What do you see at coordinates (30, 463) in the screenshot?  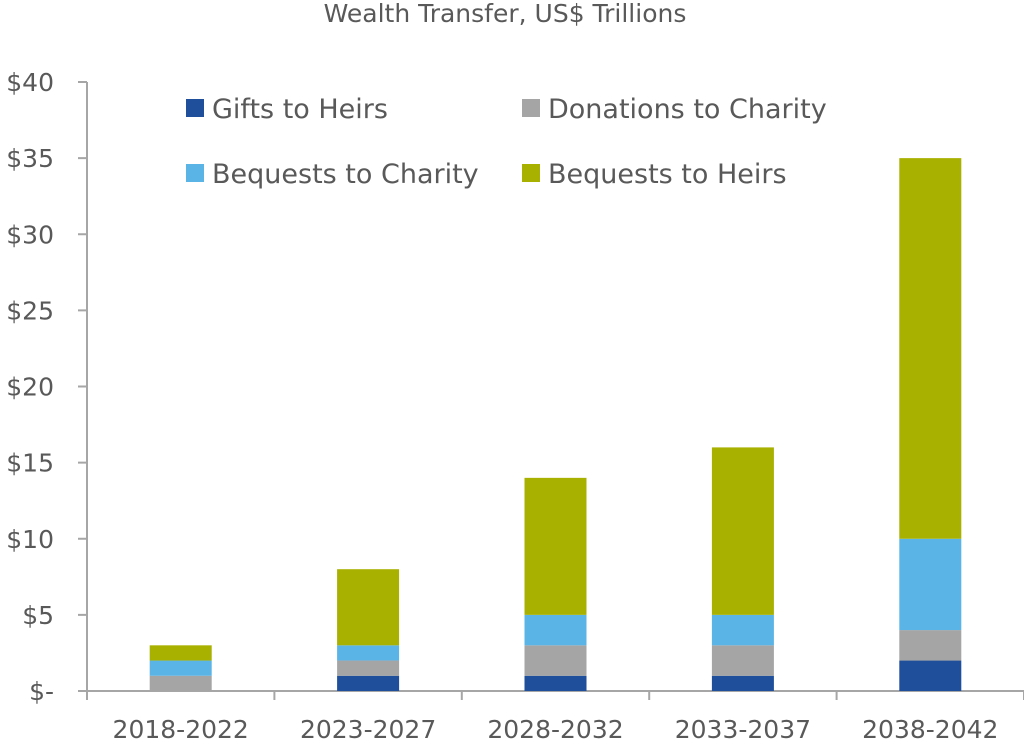 I see `y-tick-label: $15` at bounding box center [30, 463].